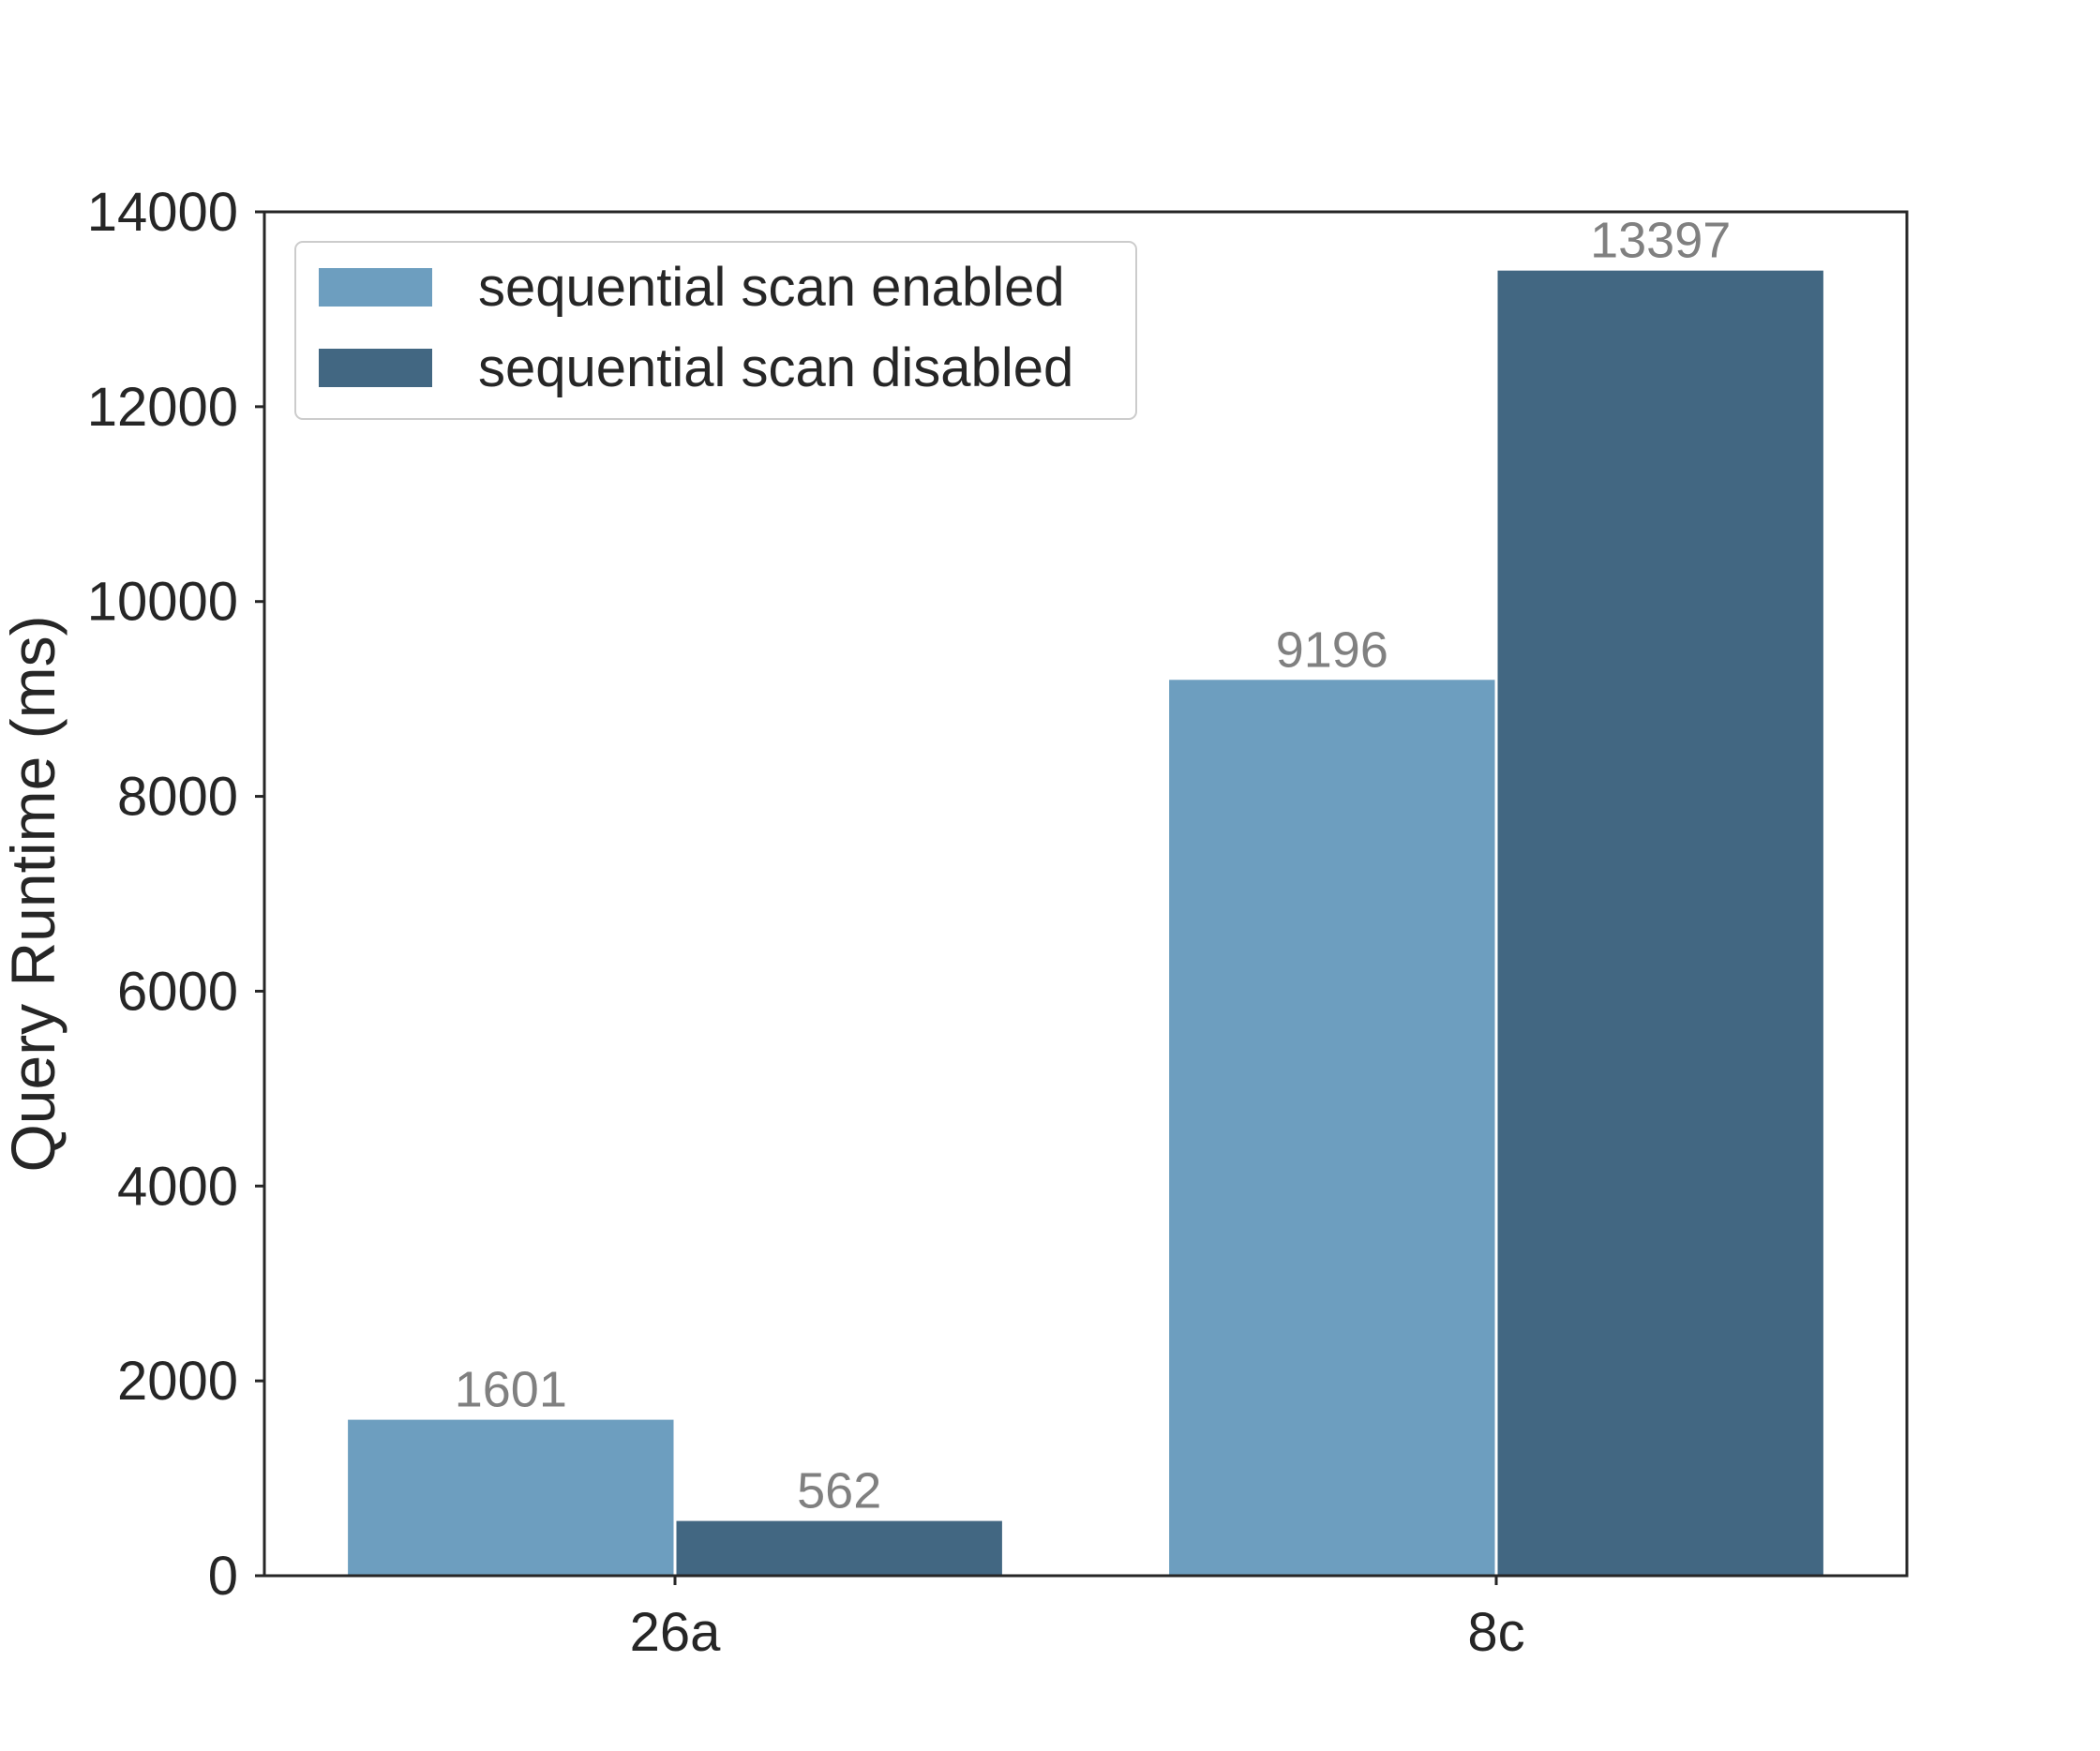 The width and height of the screenshot is (2100, 1751). Describe the element at coordinates (511, 1390) in the screenshot. I see `data-label-26a-series-1: 1601` at that location.